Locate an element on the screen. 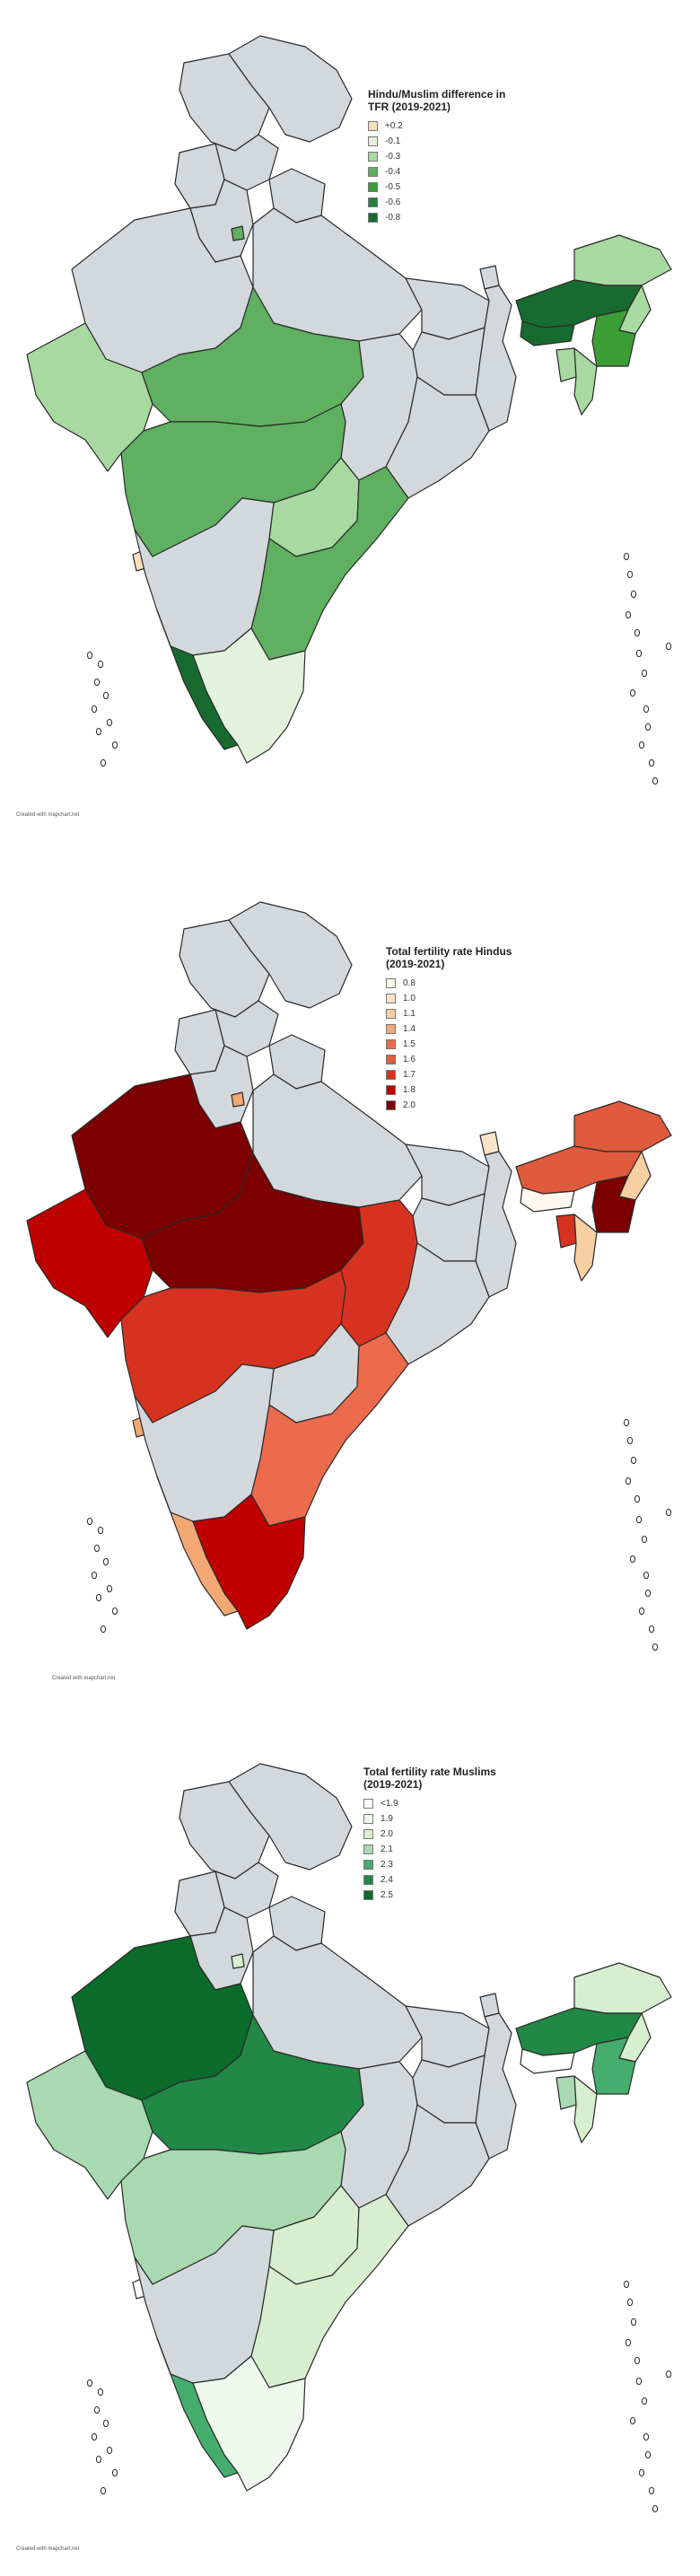 This screenshot has height=2576, width=700. legend-items: +0.2 -0.1 -0.3 -0.4 -0.5 -0.6 -0.8 is located at coordinates (444, 171).